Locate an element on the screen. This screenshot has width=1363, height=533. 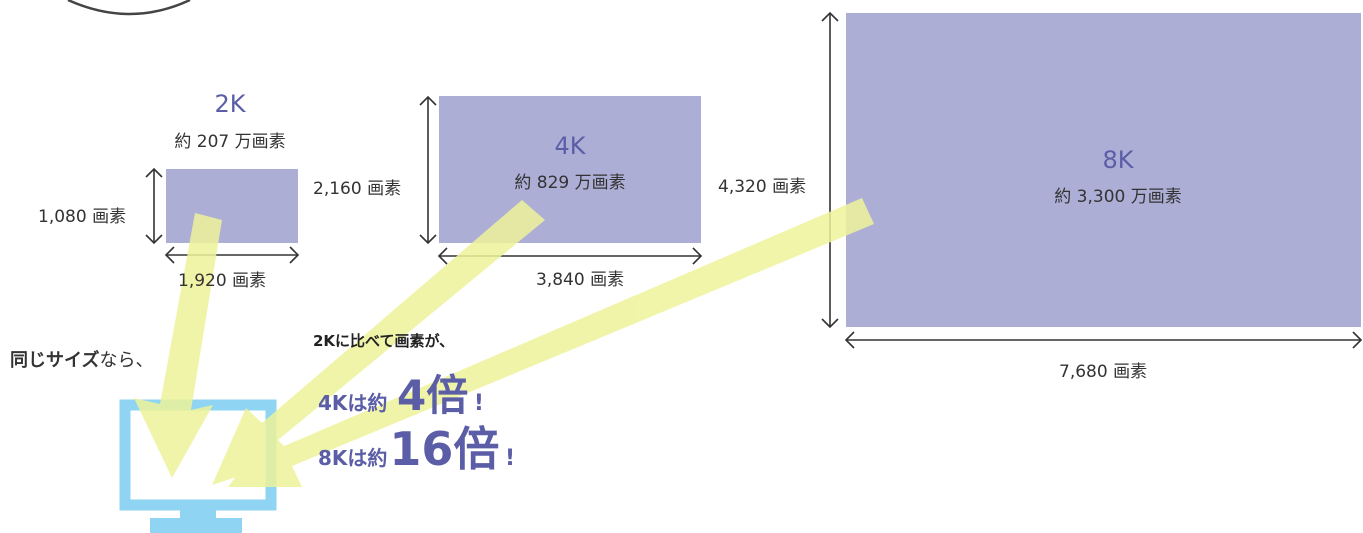
compare-caption: 2Kに比べて画素が、 is located at coordinates (384, 341).